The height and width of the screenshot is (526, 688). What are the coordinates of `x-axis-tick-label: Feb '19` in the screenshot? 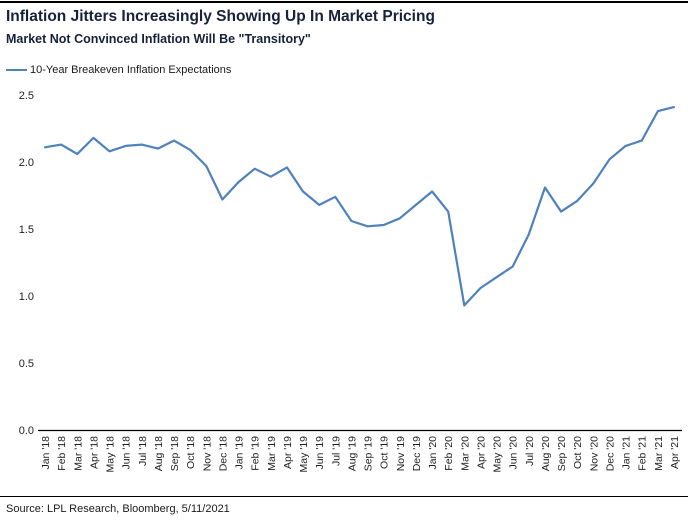 It's located at (256, 453).